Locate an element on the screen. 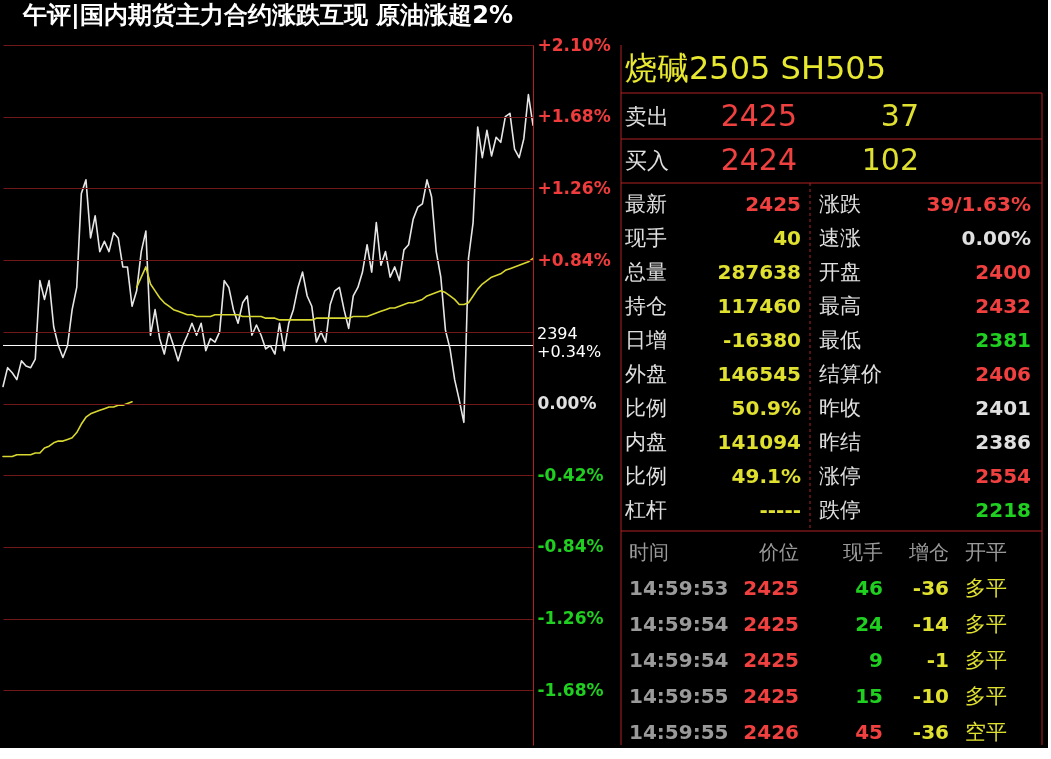  text: 2554 is located at coordinates (1003, 476).